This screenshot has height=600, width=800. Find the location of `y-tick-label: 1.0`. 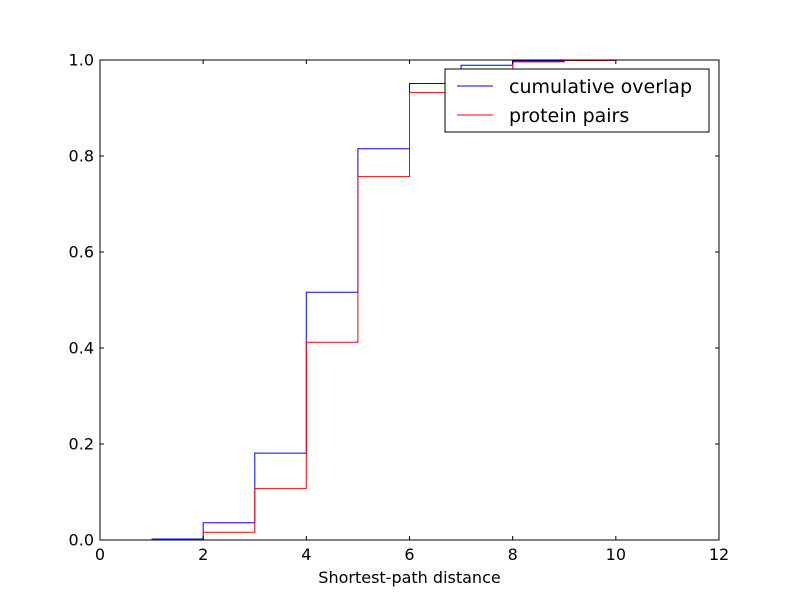

y-tick-label: 1.0 is located at coordinates (81, 60).